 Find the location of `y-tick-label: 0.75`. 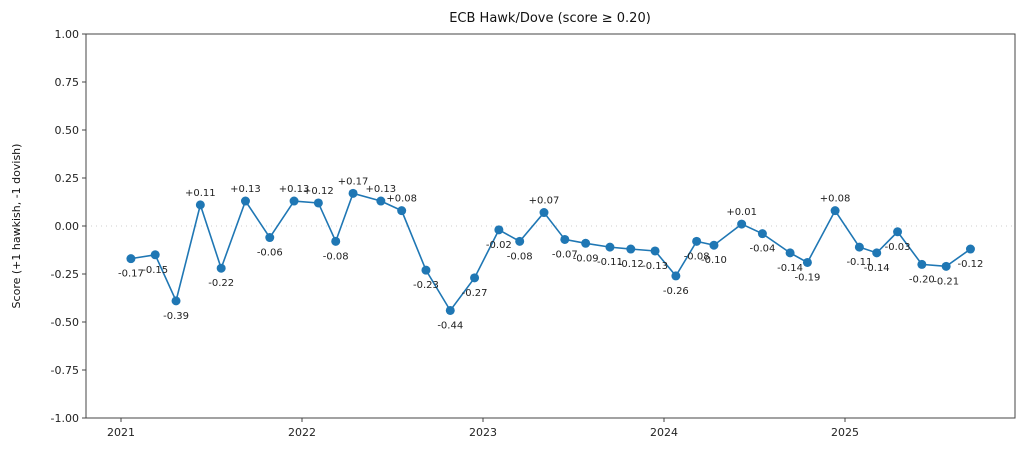

y-tick-label: 0.75 is located at coordinates (67, 82).